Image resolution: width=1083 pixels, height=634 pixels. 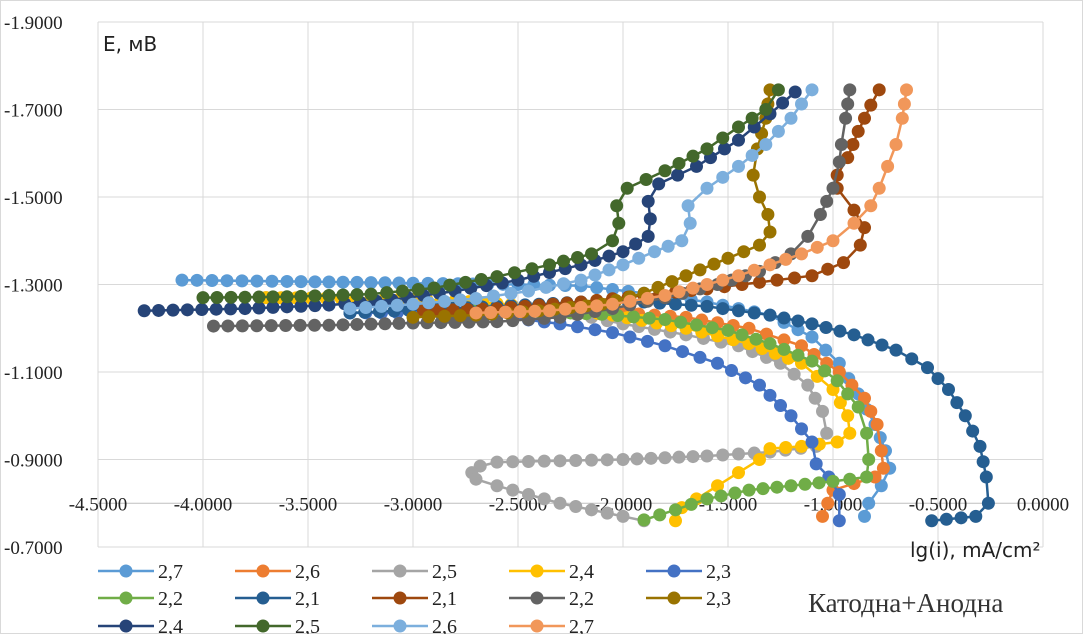 I want to click on legend-label: 2,2, so click(x=170, y=599).